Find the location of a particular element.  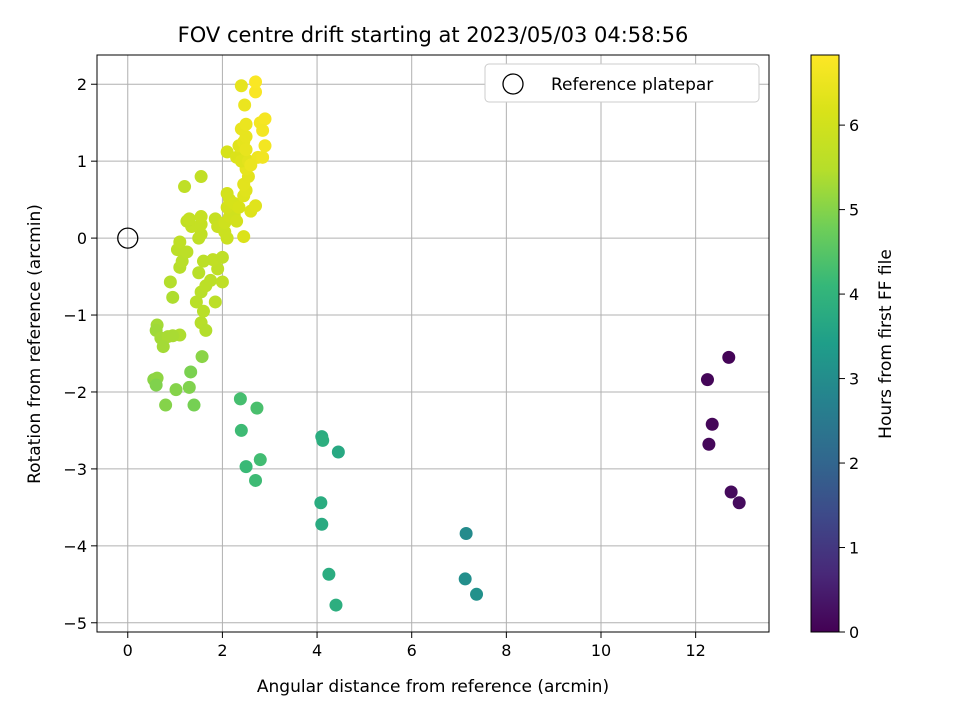

y-tick-label: −3 is located at coordinates (75, 469).